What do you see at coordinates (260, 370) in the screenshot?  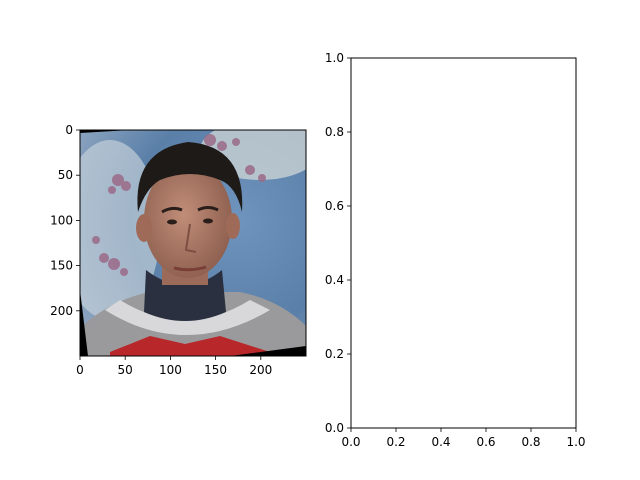 I see `left-x-tick-label: 200` at bounding box center [260, 370].